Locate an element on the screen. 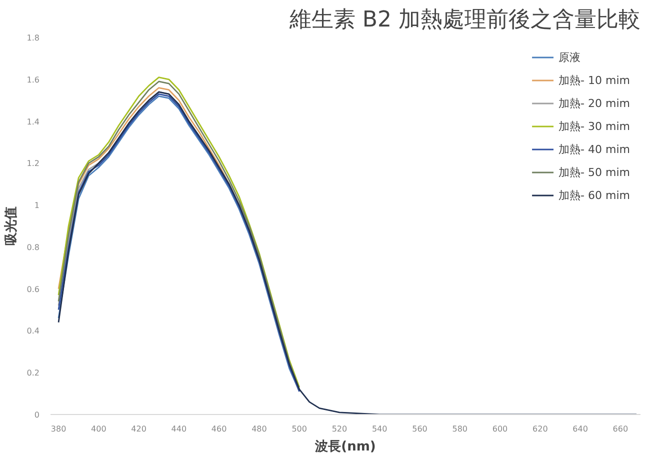 This screenshot has height=457, width=645. x-tick-label: 520 is located at coordinates (340, 429).